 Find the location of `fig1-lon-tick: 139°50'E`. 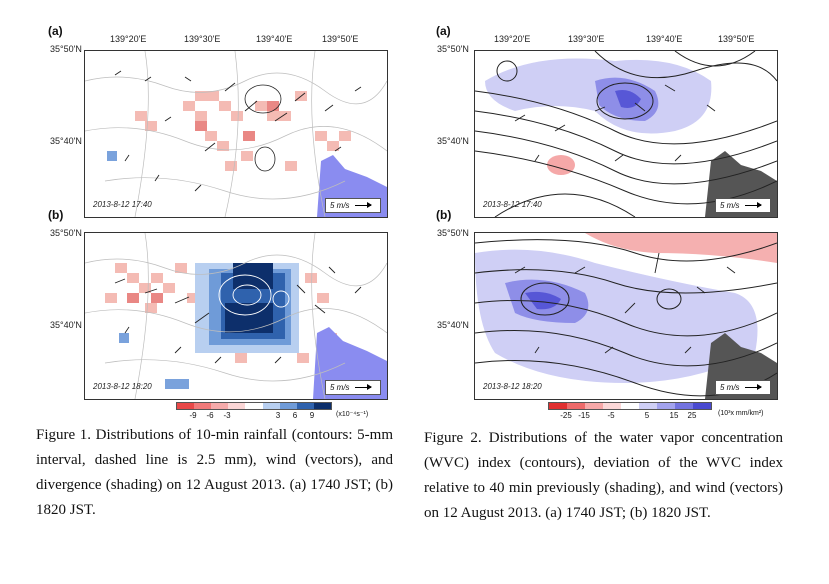

fig1-lon-tick: 139°50'E is located at coordinates (340, 39).